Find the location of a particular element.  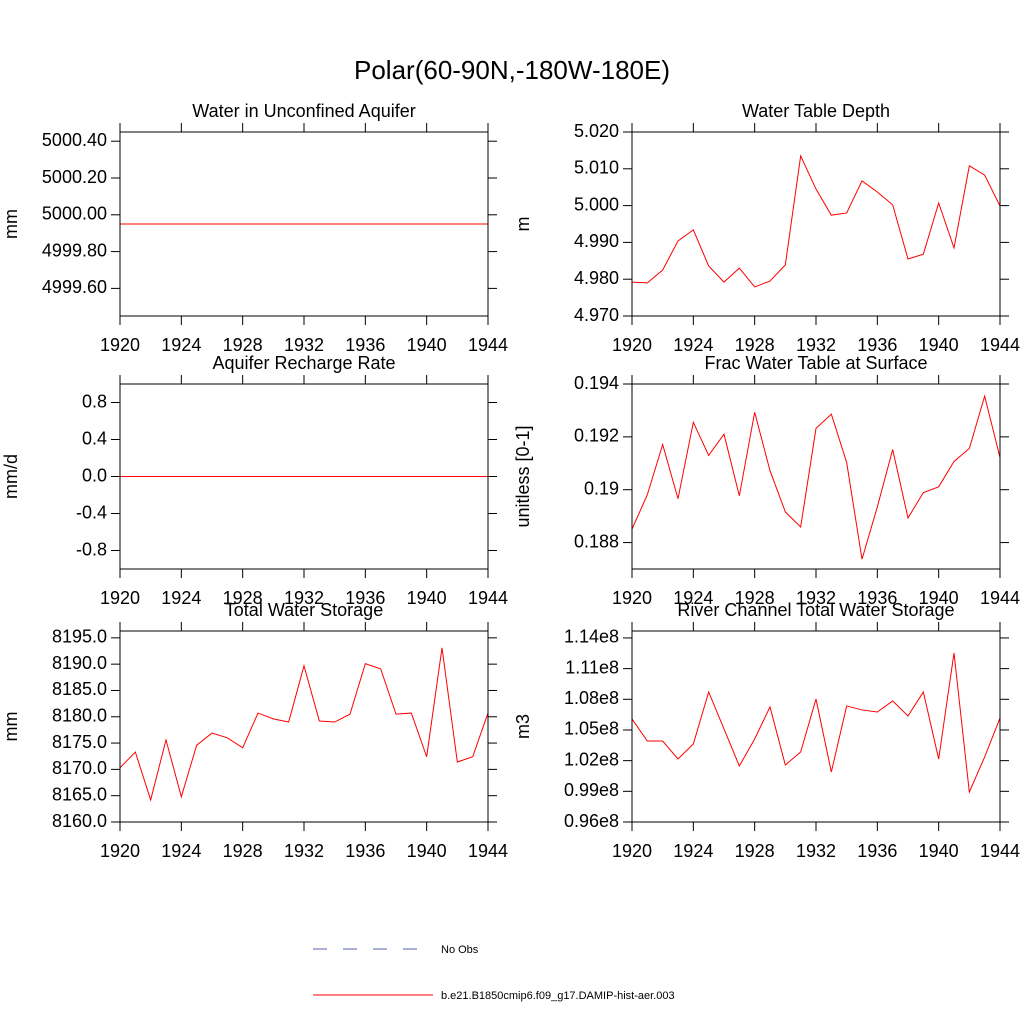

panel-title: Water Table Depth is located at coordinates (816, 111).